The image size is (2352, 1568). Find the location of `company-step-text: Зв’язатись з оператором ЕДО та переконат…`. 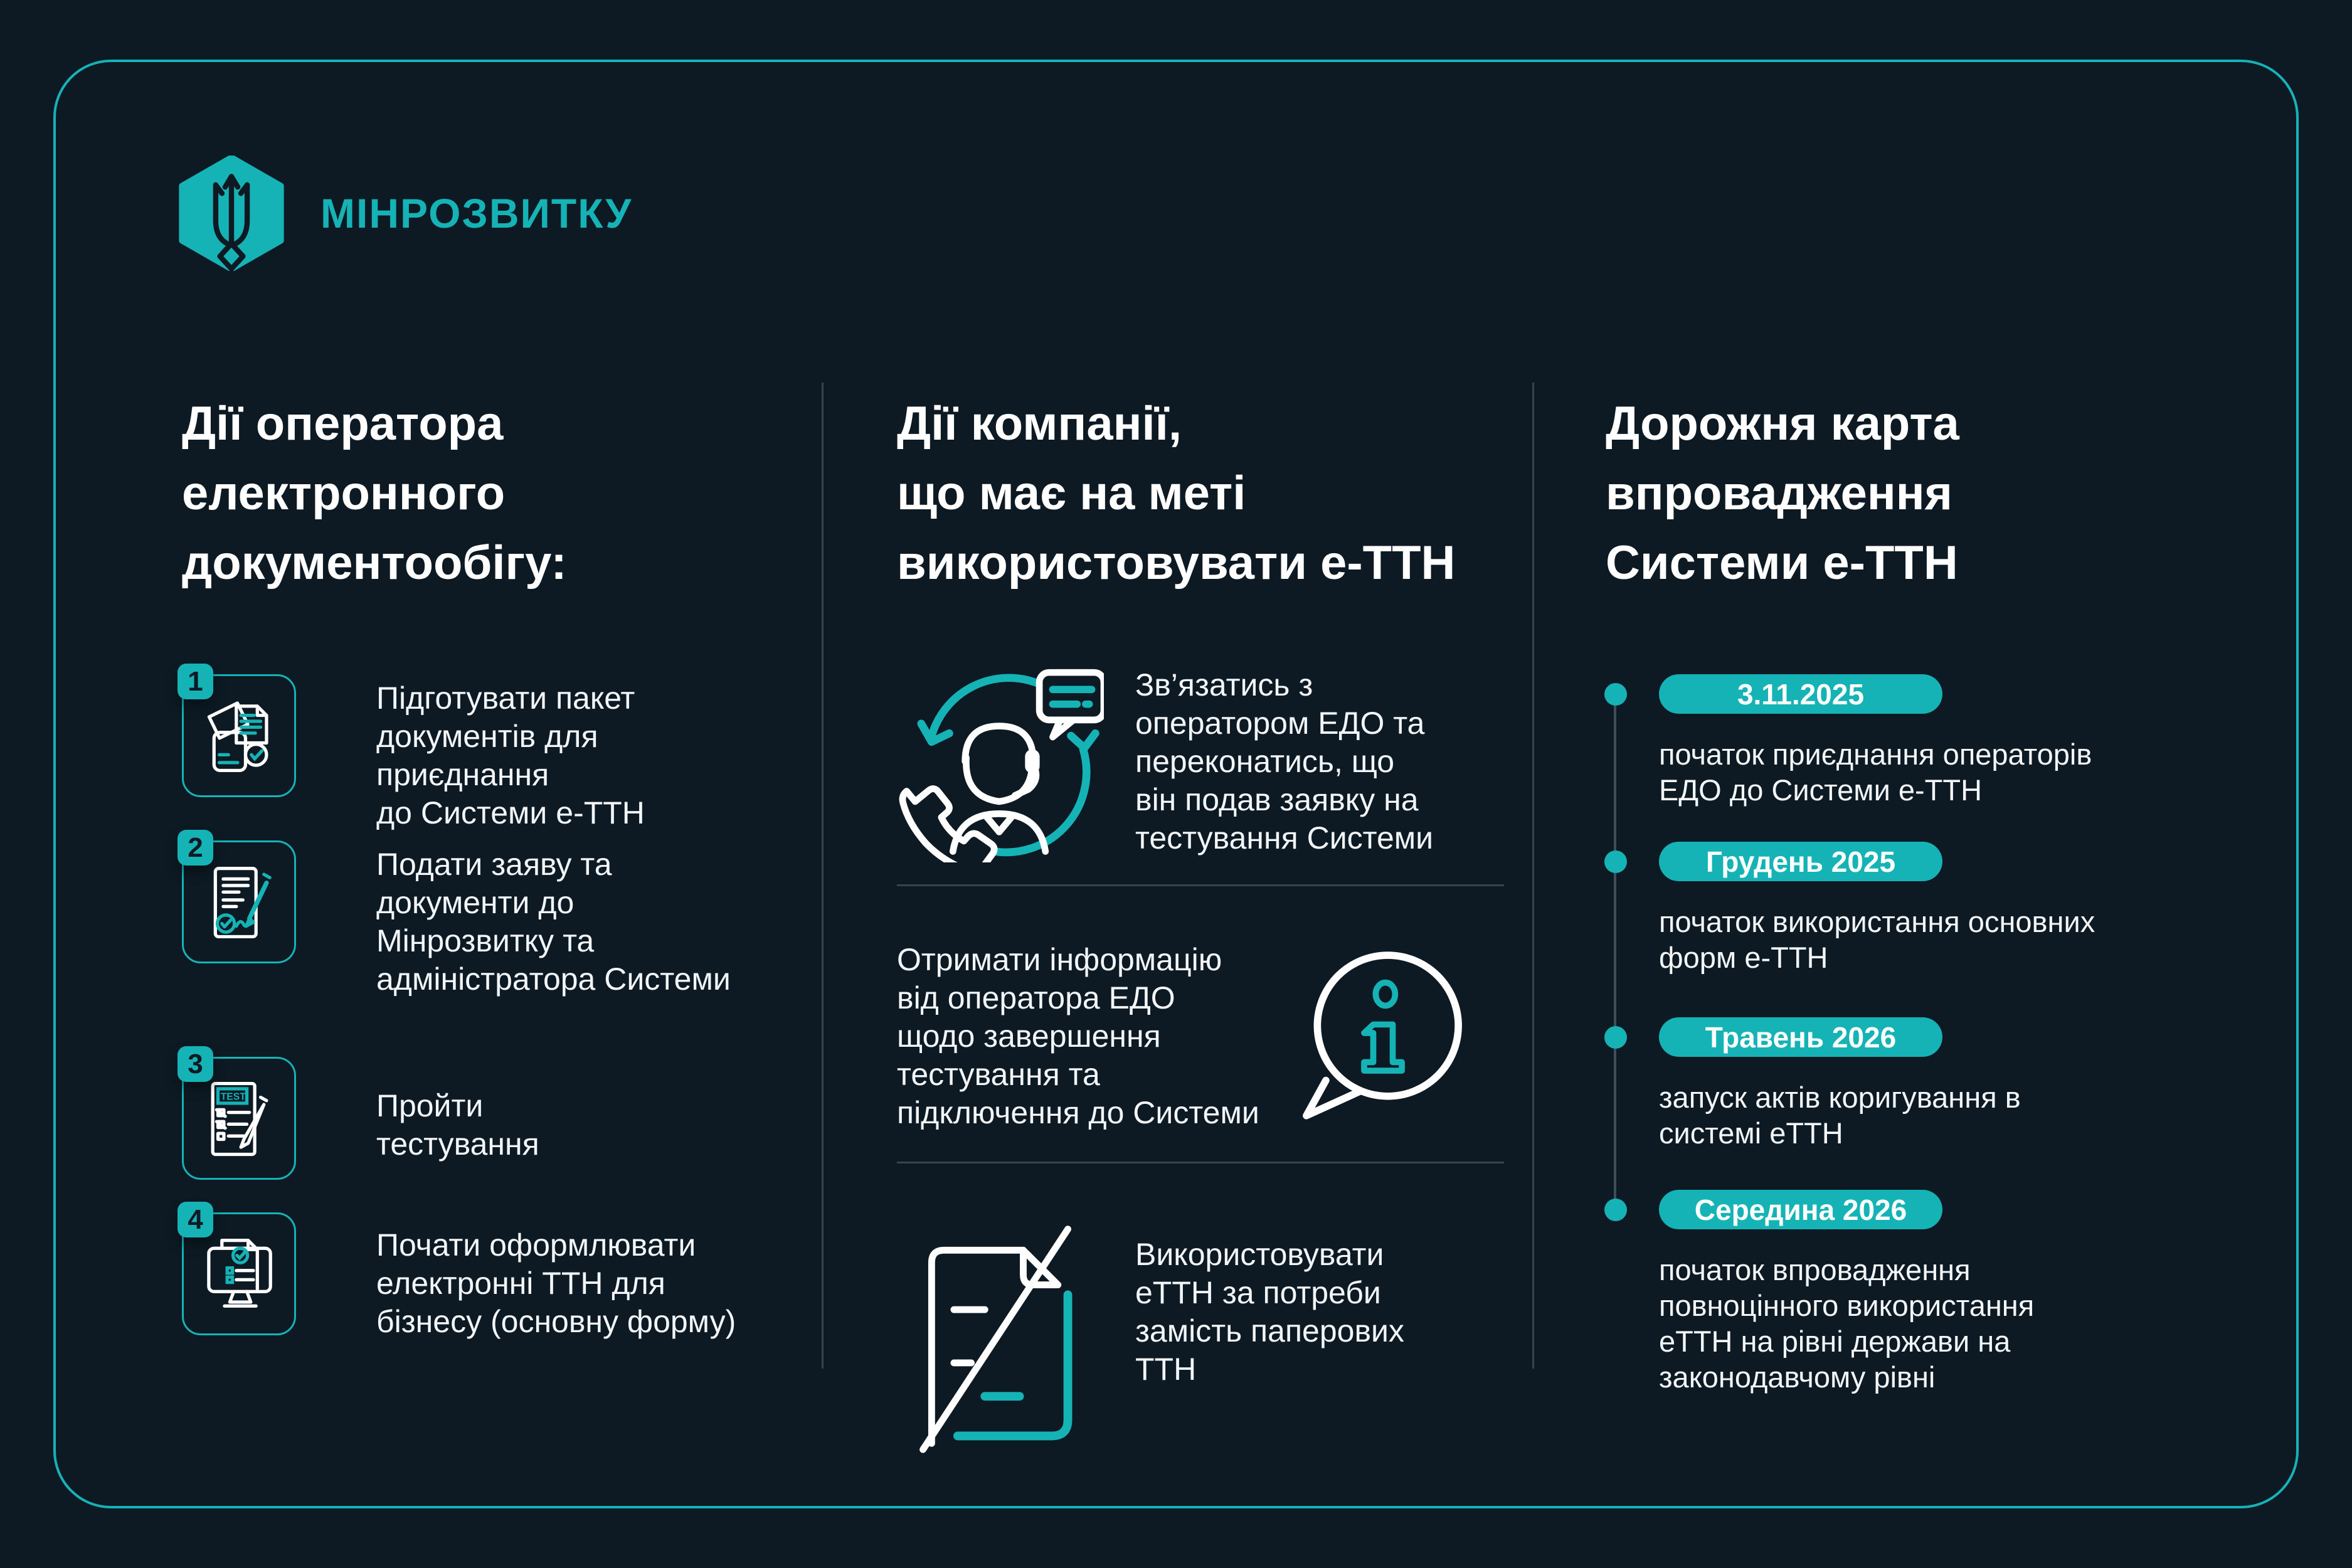

company-step-text: Зв’язатись з оператором ЕДО та переконат… is located at coordinates (1284, 761).